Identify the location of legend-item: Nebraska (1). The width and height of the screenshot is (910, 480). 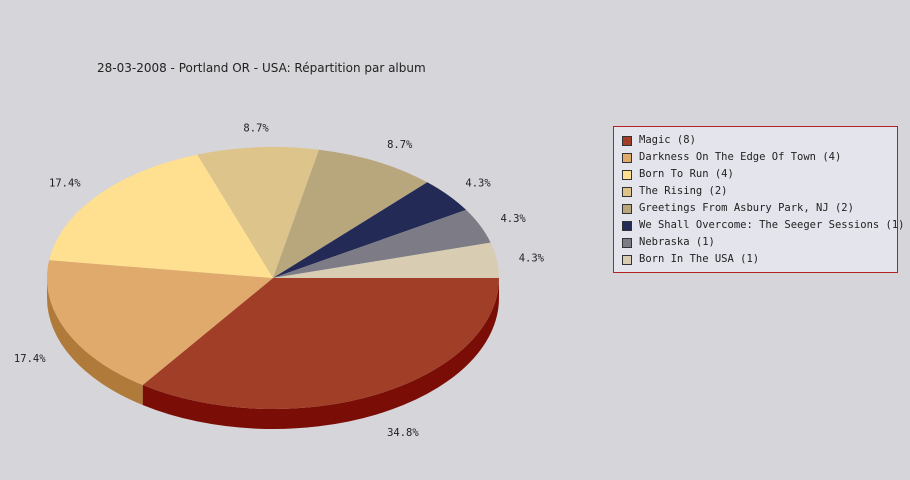
(755, 244).